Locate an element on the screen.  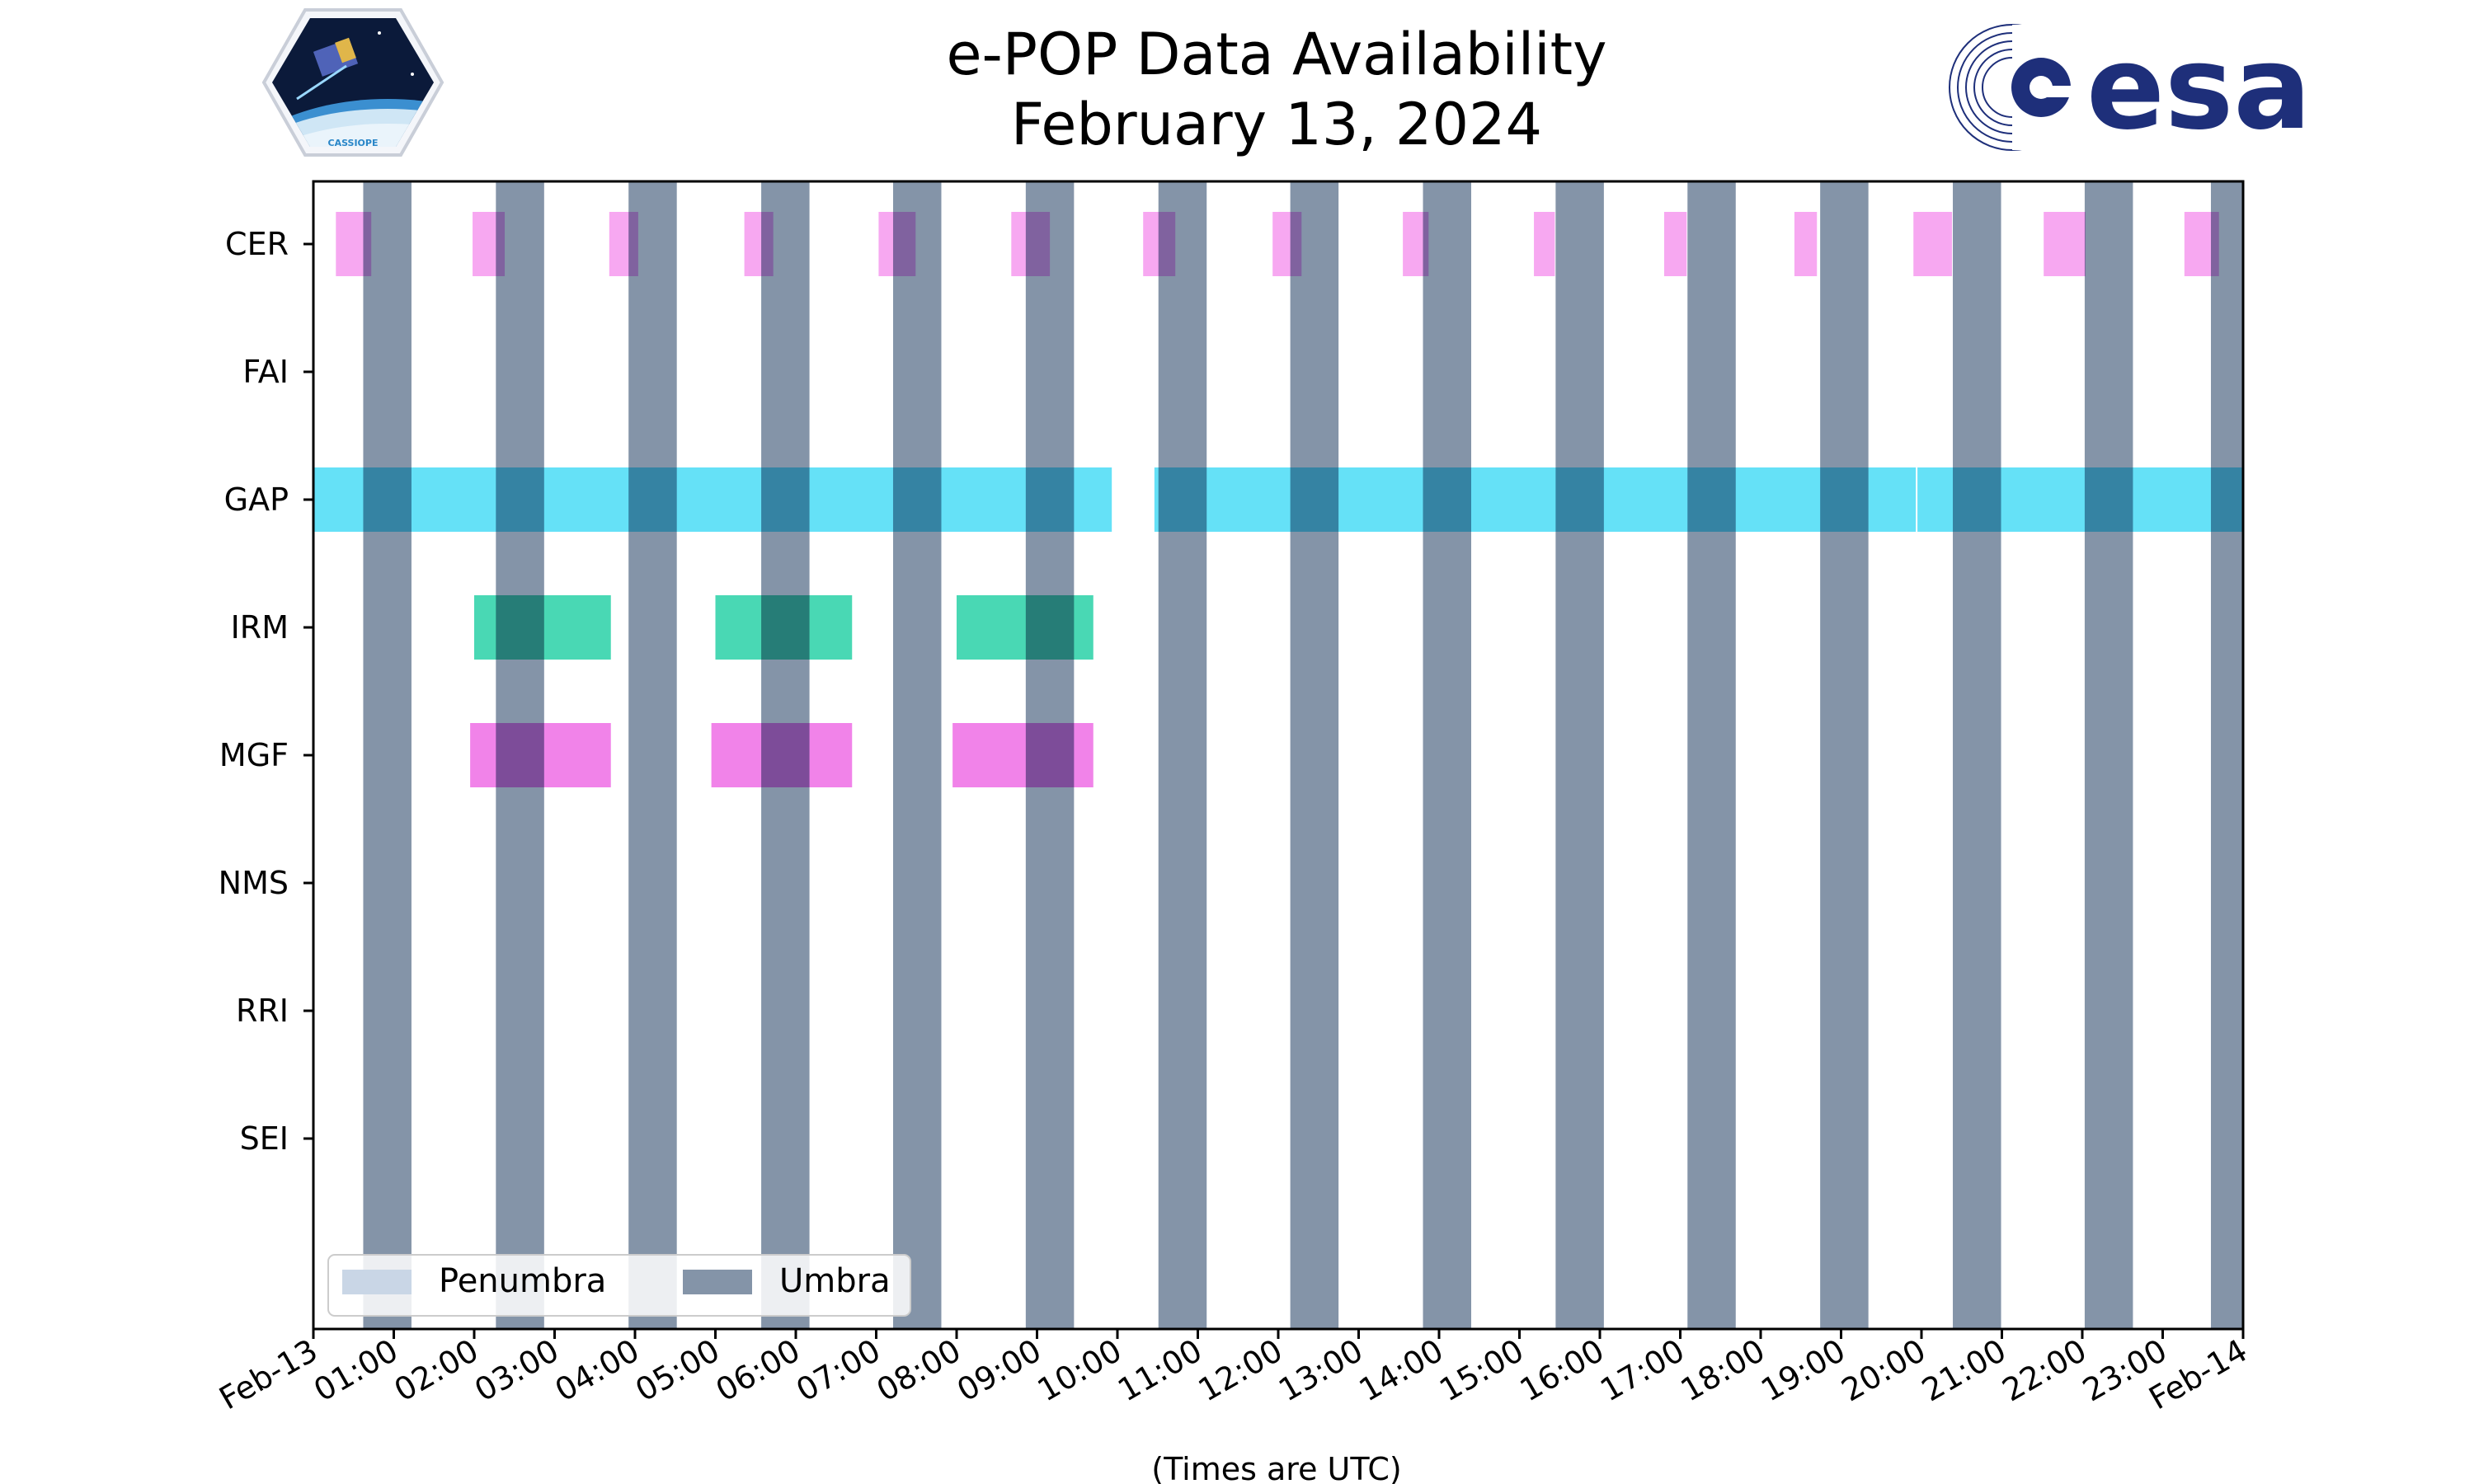
y-tick-label: CER is located at coordinates (257, 244).